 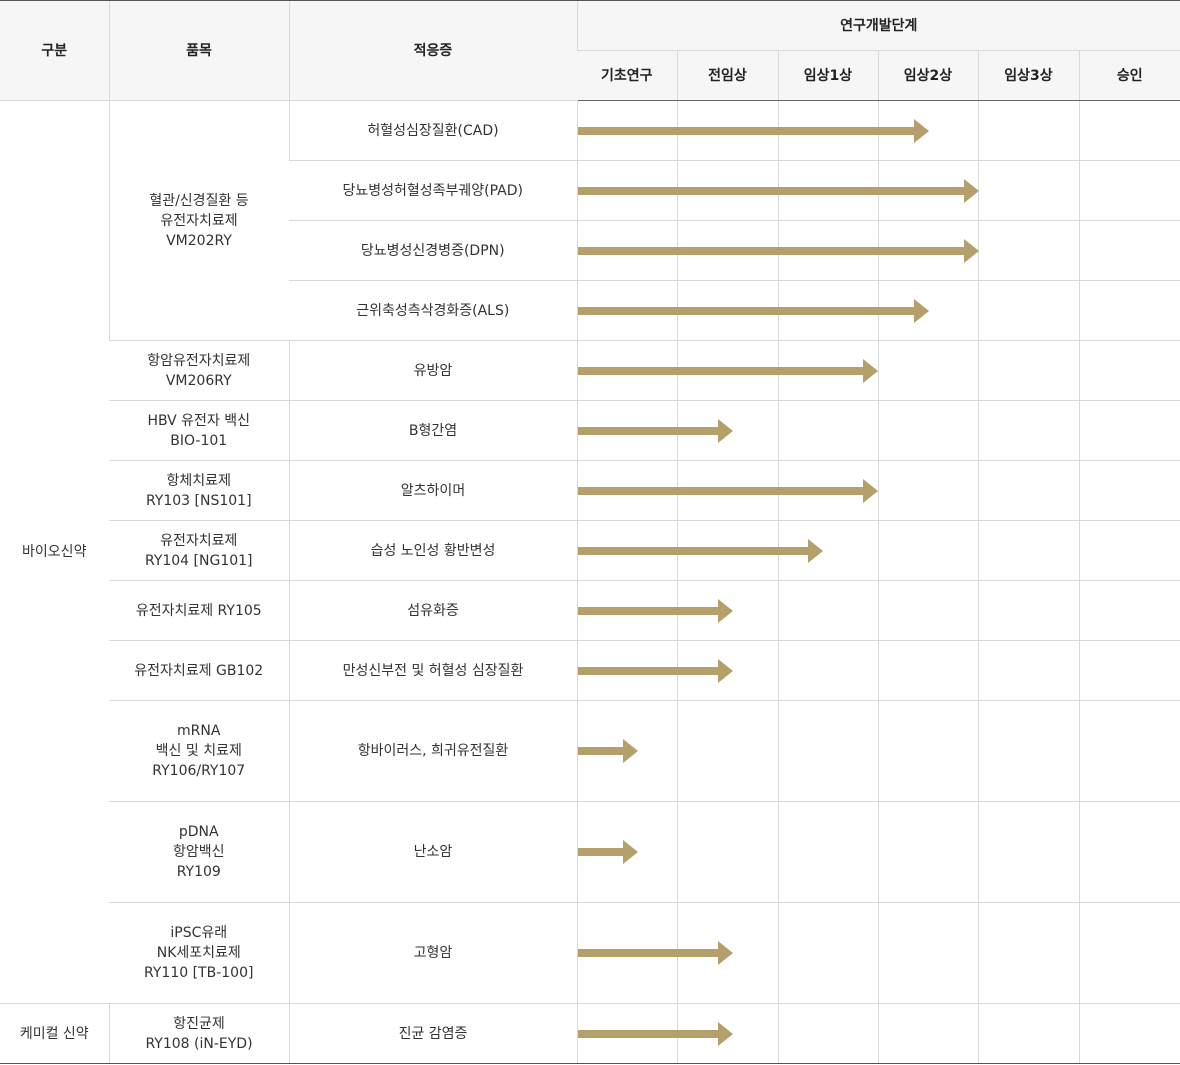 What do you see at coordinates (199, 370) in the screenshot?
I see `product-cell: 항암유전자치료제 VM206RY` at bounding box center [199, 370].